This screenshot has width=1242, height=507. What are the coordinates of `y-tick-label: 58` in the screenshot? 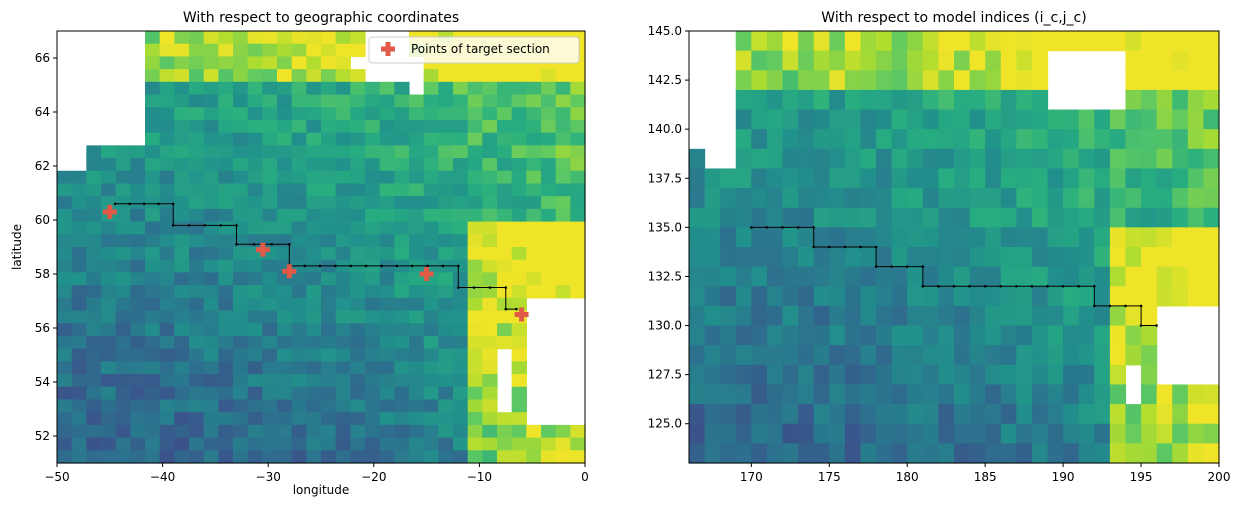 It's located at (42, 274).